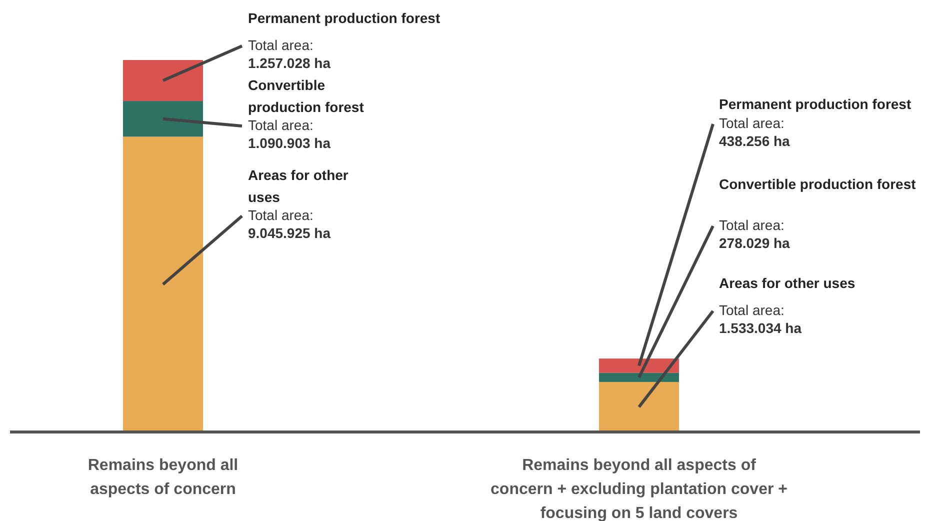 This screenshot has width=931, height=521. I want to click on data-label: Total area: 9.045.925 ha, so click(289, 224).